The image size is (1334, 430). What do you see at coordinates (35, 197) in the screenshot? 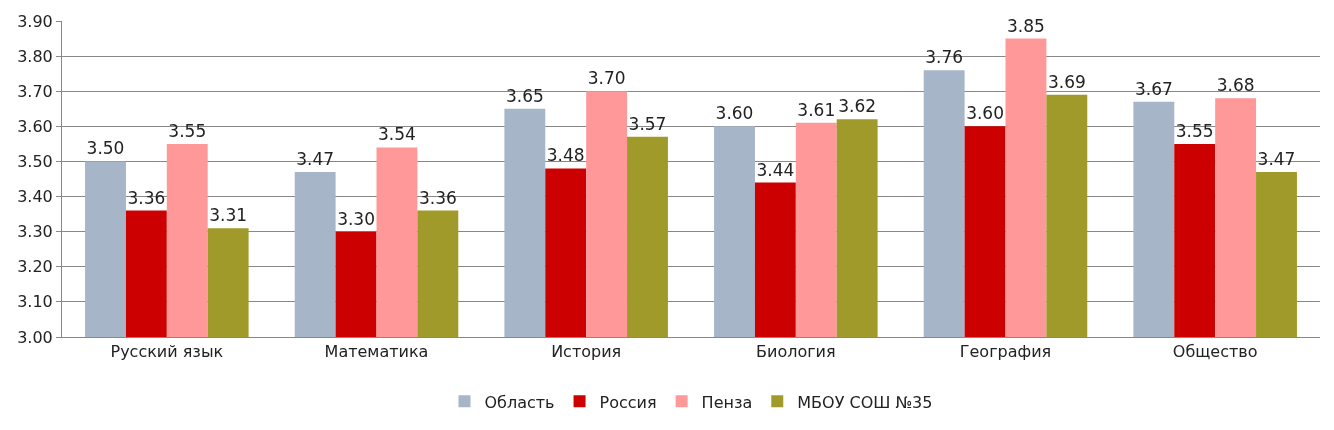
I see `y-tick-label: 3.40` at bounding box center [35, 197].